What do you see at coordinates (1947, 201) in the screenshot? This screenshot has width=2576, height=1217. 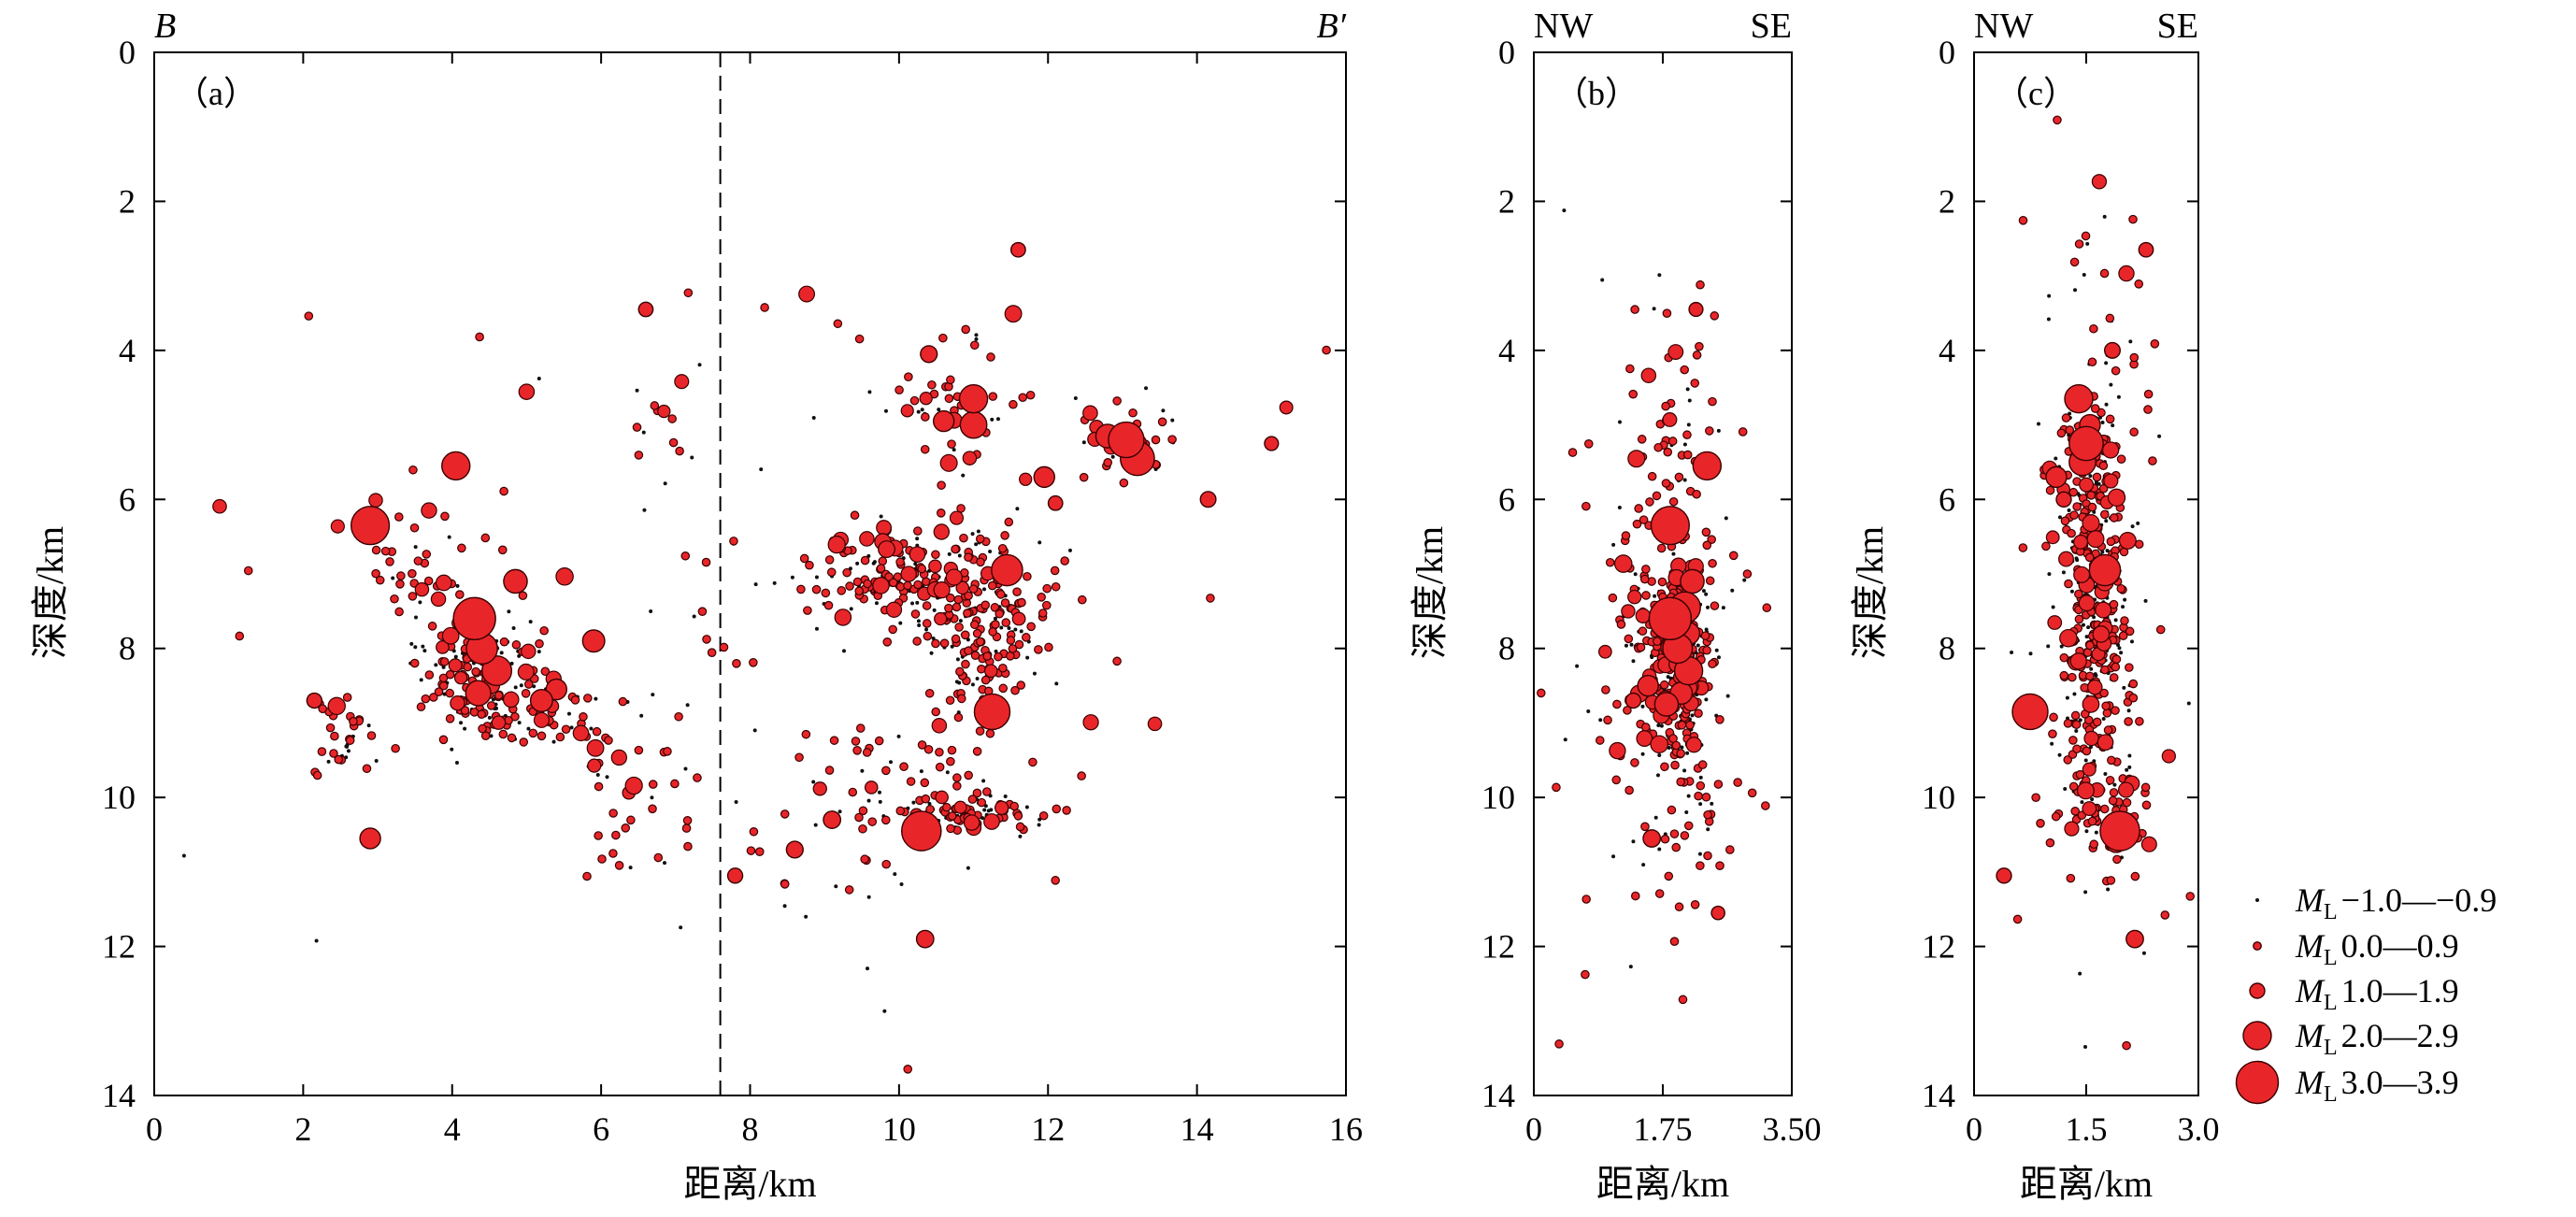 I see `y-tick-label: 2` at bounding box center [1947, 201].